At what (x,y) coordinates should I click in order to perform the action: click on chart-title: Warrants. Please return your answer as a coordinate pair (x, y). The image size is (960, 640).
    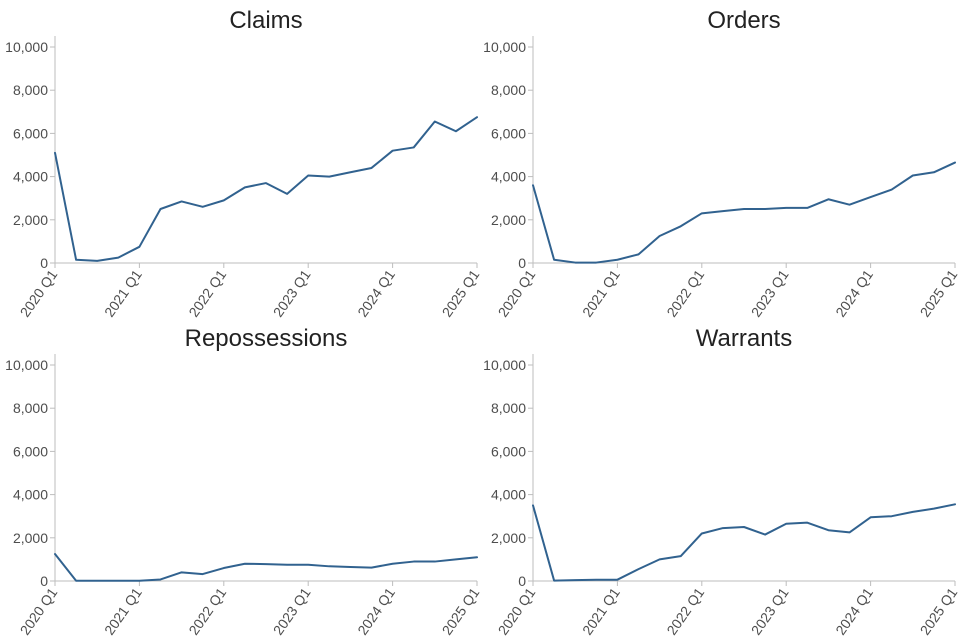
    Looking at the image, I should click on (744, 338).